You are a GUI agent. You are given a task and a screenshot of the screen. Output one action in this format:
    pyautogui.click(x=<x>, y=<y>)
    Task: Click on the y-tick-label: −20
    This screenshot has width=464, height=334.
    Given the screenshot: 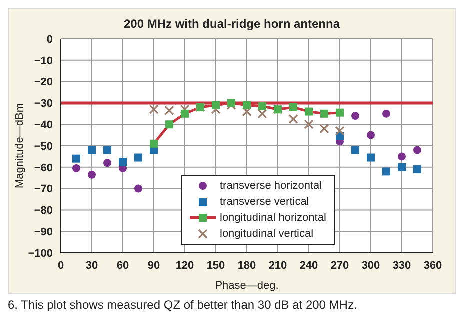 What is the action you would take?
    pyautogui.click(x=43, y=82)
    